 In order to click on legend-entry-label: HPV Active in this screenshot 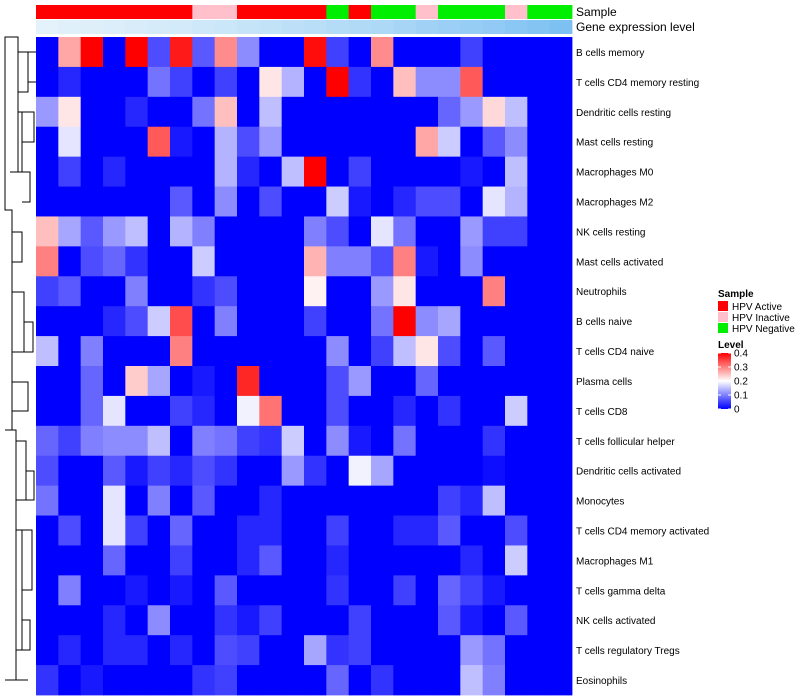, I will do `click(757, 307)`.